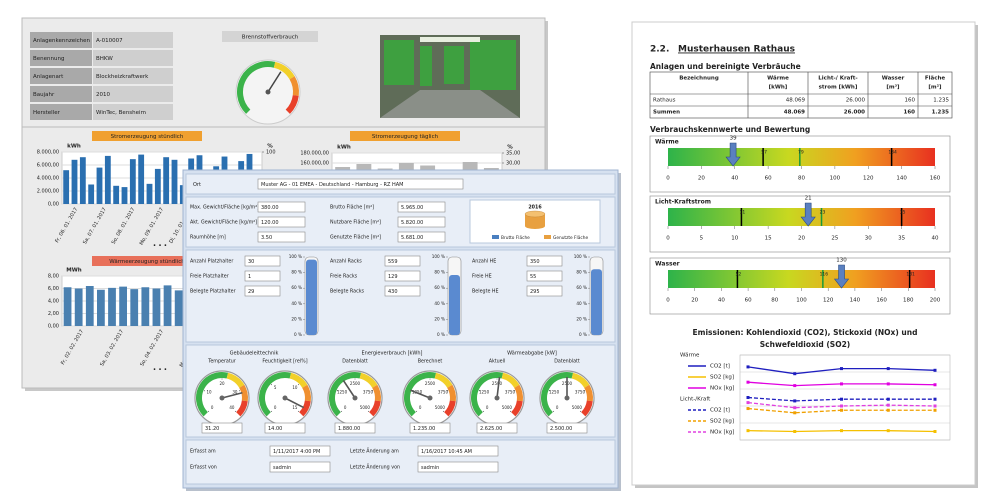 The width and height of the screenshot is (1000, 500). What do you see at coordinates (222, 383) in the screenshot?
I see `gauge-tick-label: 20` at bounding box center [222, 383].